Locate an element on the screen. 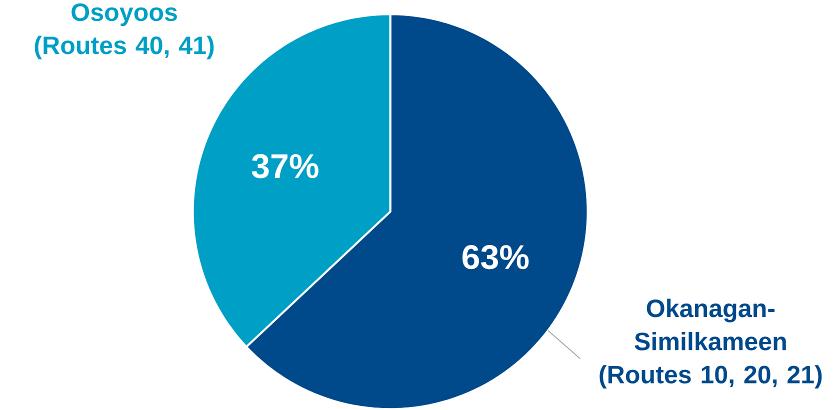 Image resolution: width=840 pixels, height=410 pixels. data-label: 63% is located at coordinates (495, 257).